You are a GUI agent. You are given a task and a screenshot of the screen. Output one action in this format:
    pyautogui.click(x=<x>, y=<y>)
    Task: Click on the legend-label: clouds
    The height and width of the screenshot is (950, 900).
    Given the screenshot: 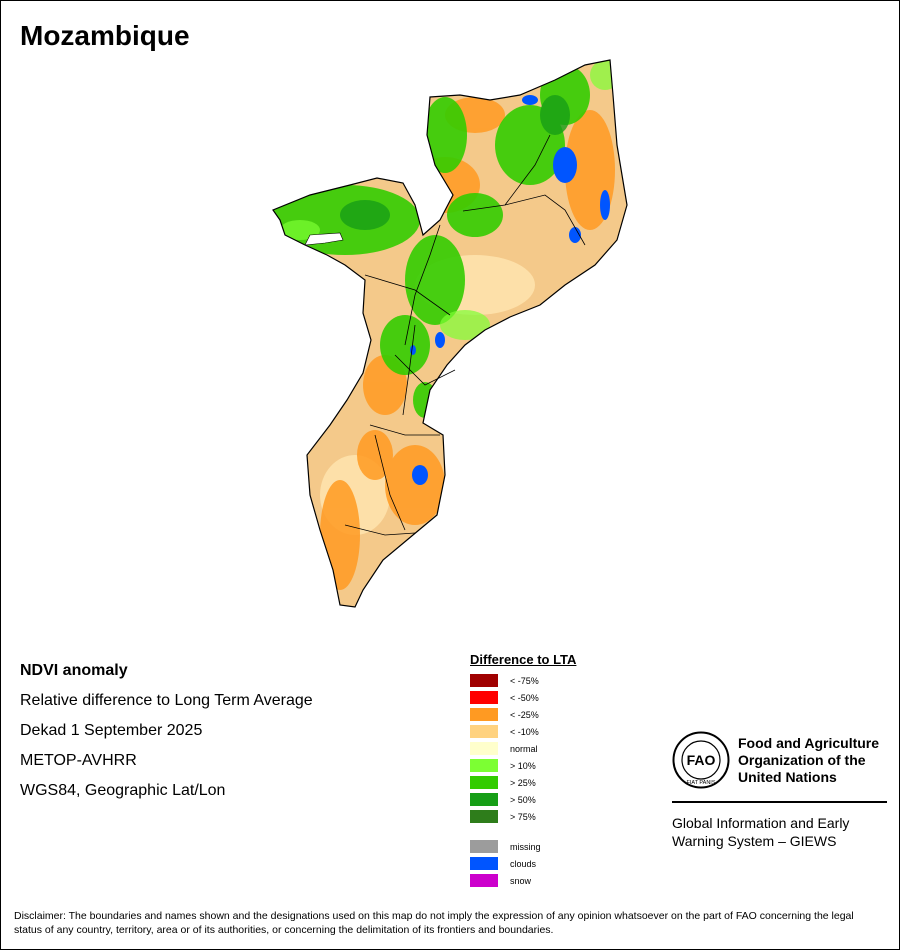 What is the action you would take?
    pyautogui.click(x=523, y=863)
    